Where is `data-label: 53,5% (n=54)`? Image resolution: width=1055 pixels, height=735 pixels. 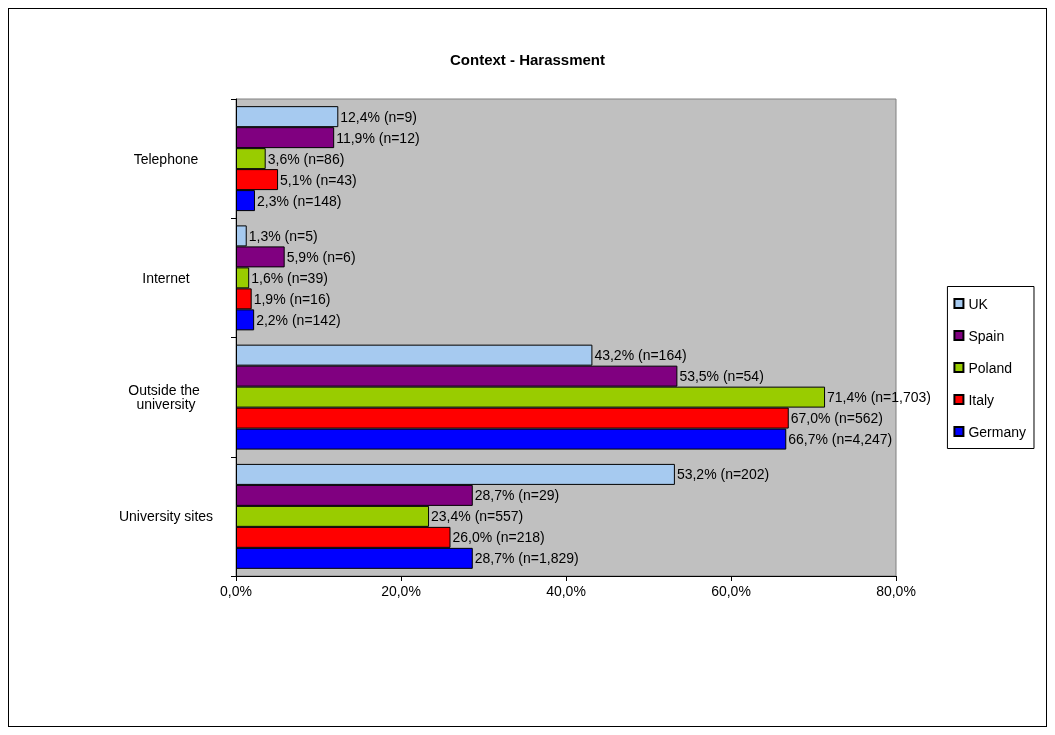 data-label: 53,5% (n=54) is located at coordinates (721, 376).